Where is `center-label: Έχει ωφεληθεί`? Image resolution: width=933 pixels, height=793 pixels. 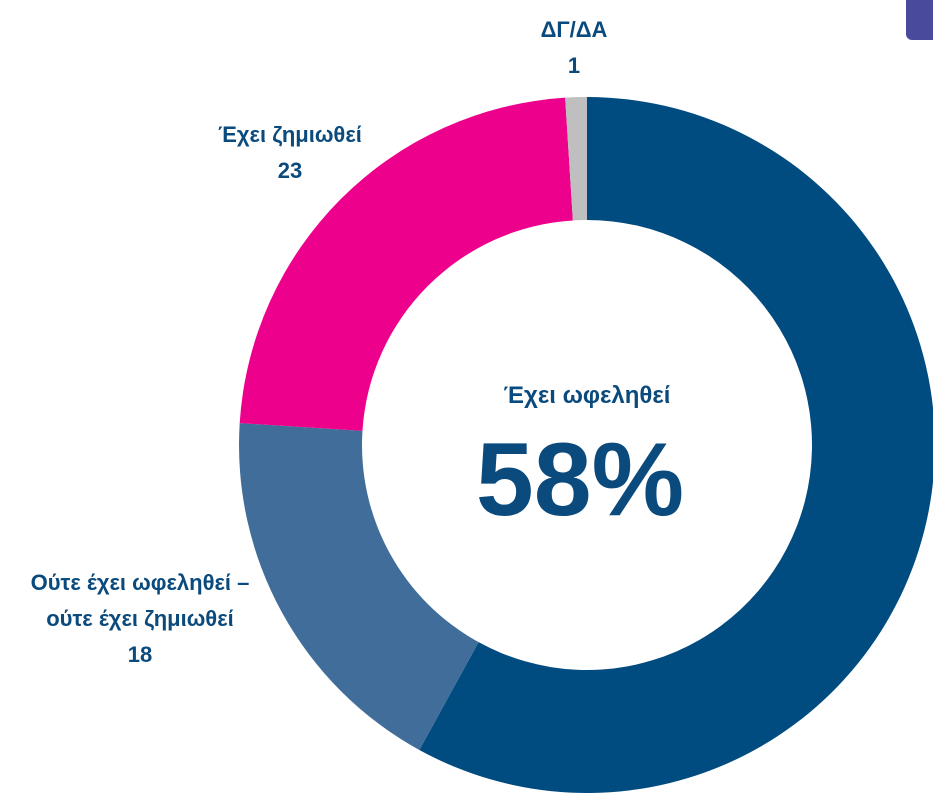 center-label: Έχει ωφεληθεί is located at coordinates (587, 395).